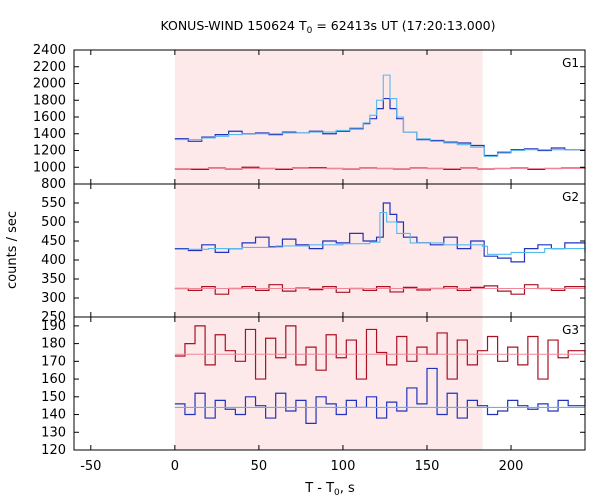 This screenshot has height=500, width=600. What do you see at coordinates (329, 489) in the screenshot?
I see `x-axis-label: T - T0, s` at bounding box center [329, 489].